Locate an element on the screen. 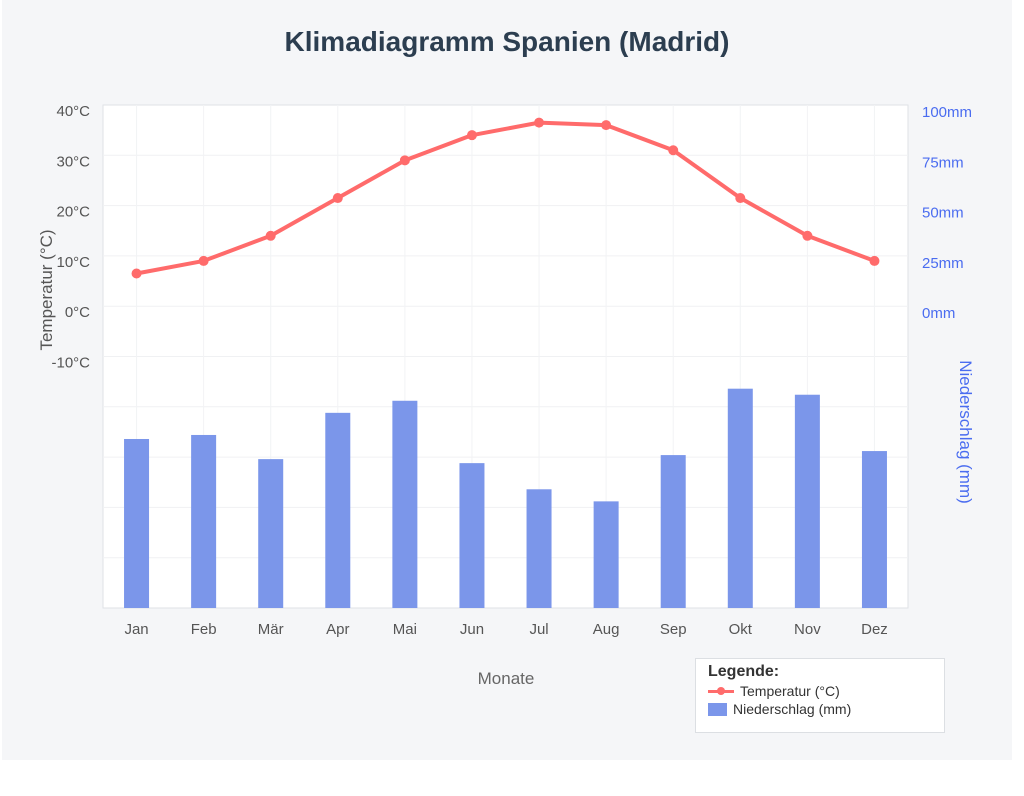 The height and width of the screenshot is (796, 1024). x-tick-label: Mär is located at coordinates (271, 629).